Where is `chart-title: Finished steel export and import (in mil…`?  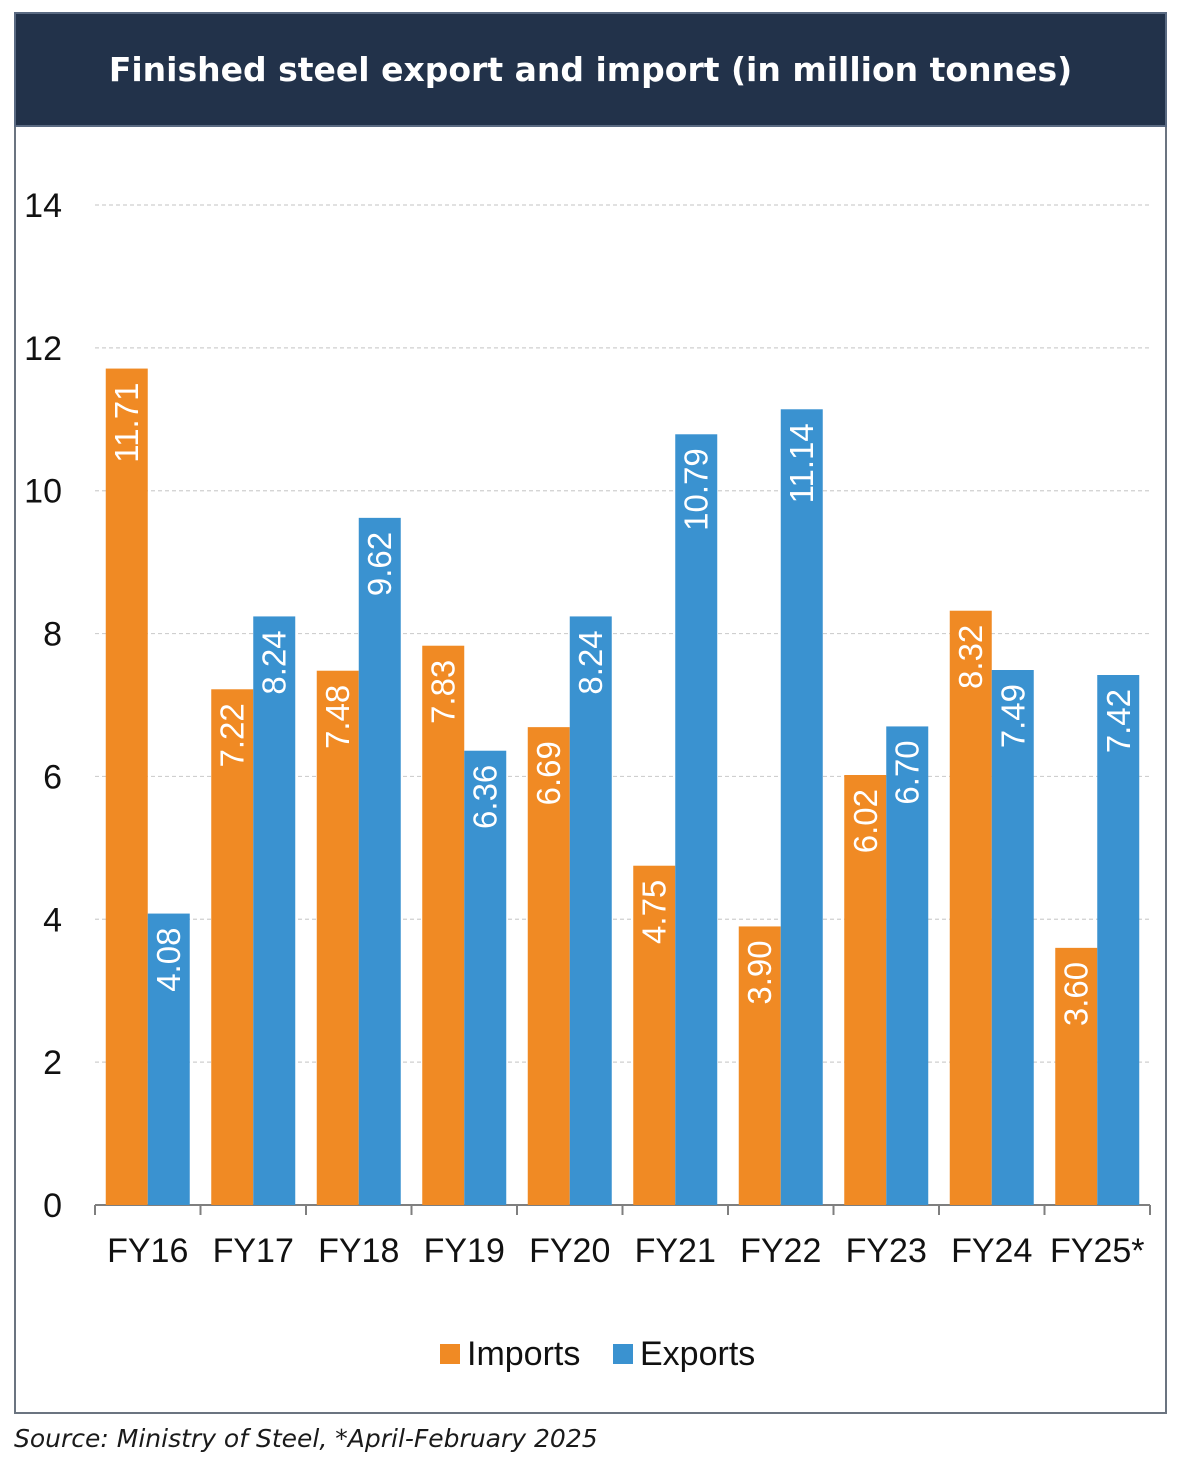 chart-title: Finished steel export and import (in mil… is located at coordinates (590, 69).